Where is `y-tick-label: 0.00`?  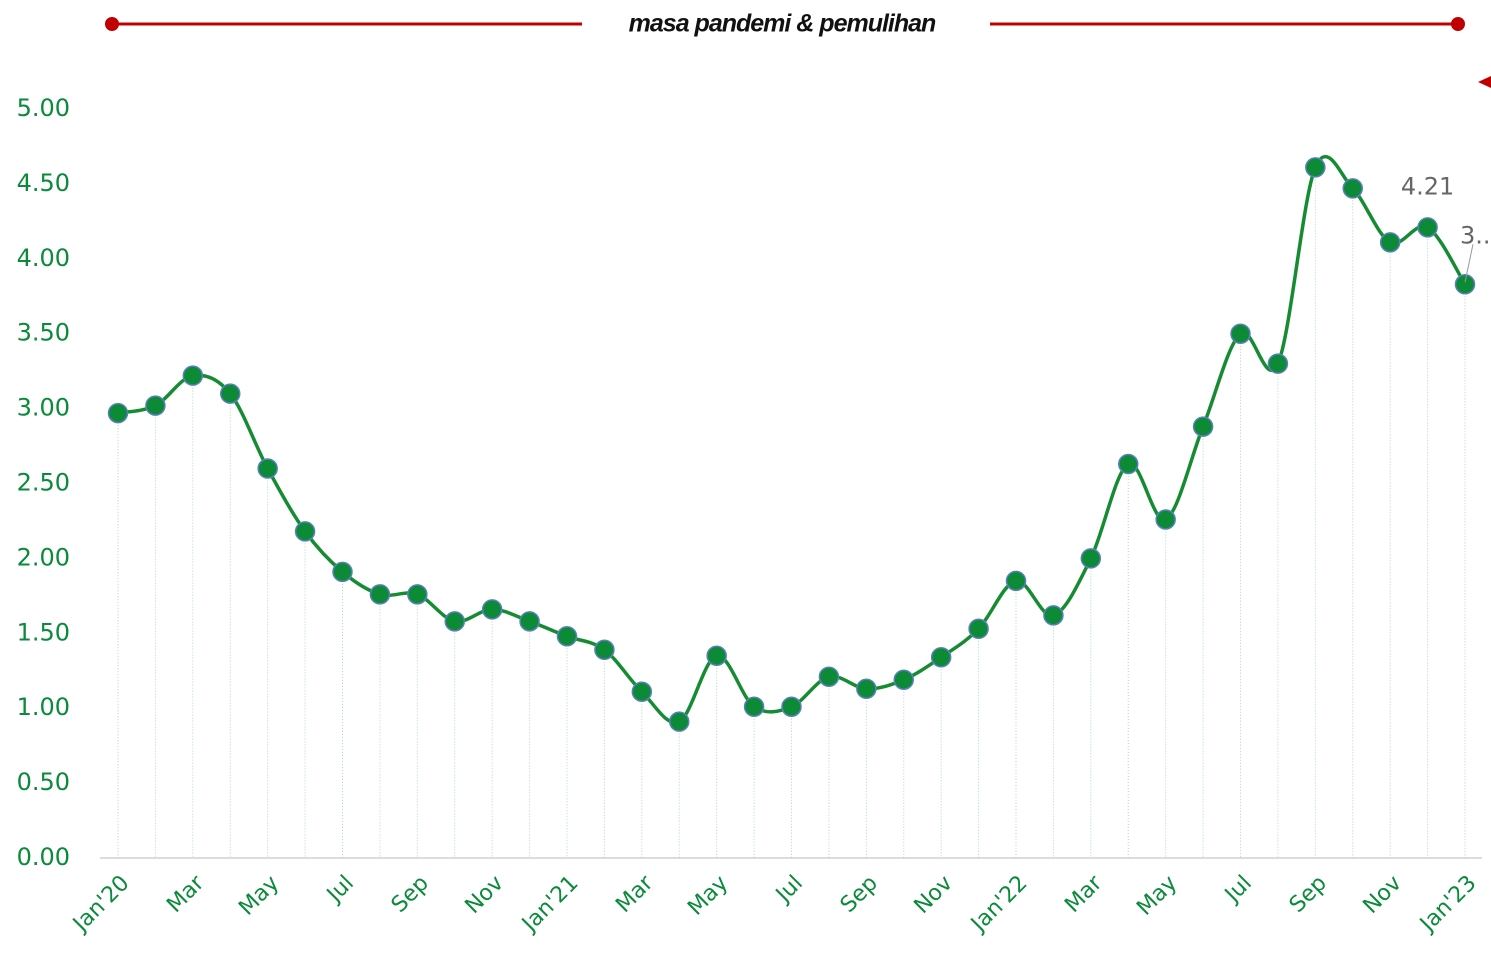 y-tick-label: 0.00 is located at coordinates (43, 857).